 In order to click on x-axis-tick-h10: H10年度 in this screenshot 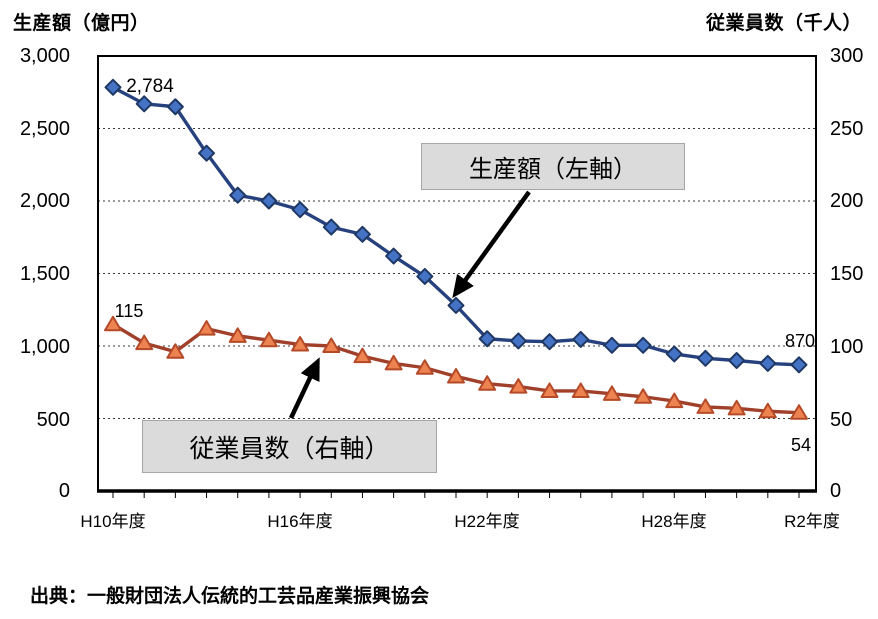, I will do `click(113, 521)`.